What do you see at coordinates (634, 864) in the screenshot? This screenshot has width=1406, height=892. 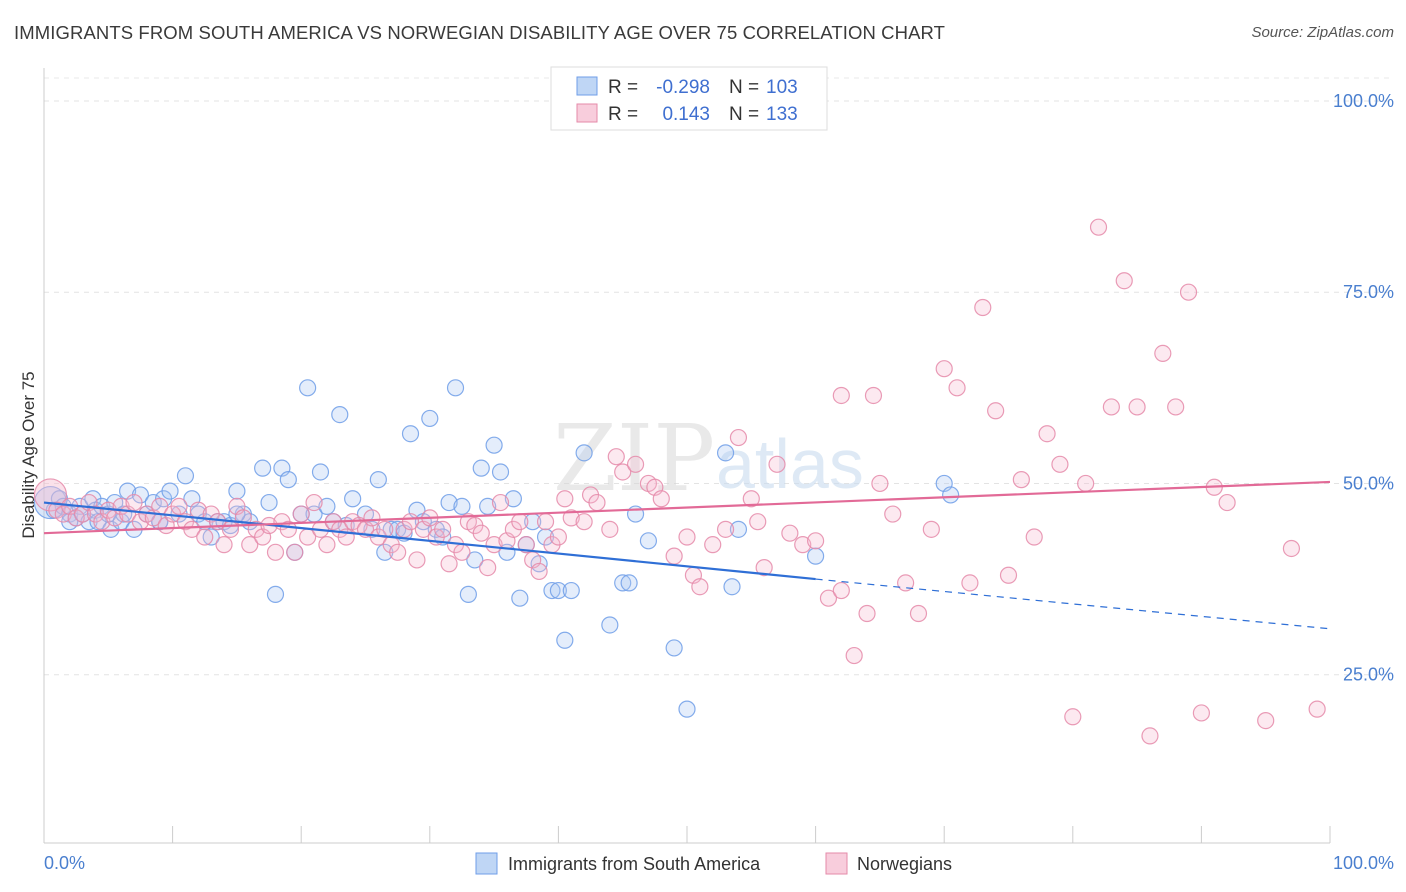 I see `bottom-legend-label-immigrants: Immigrants from South America` at bounding box center [634, 864].